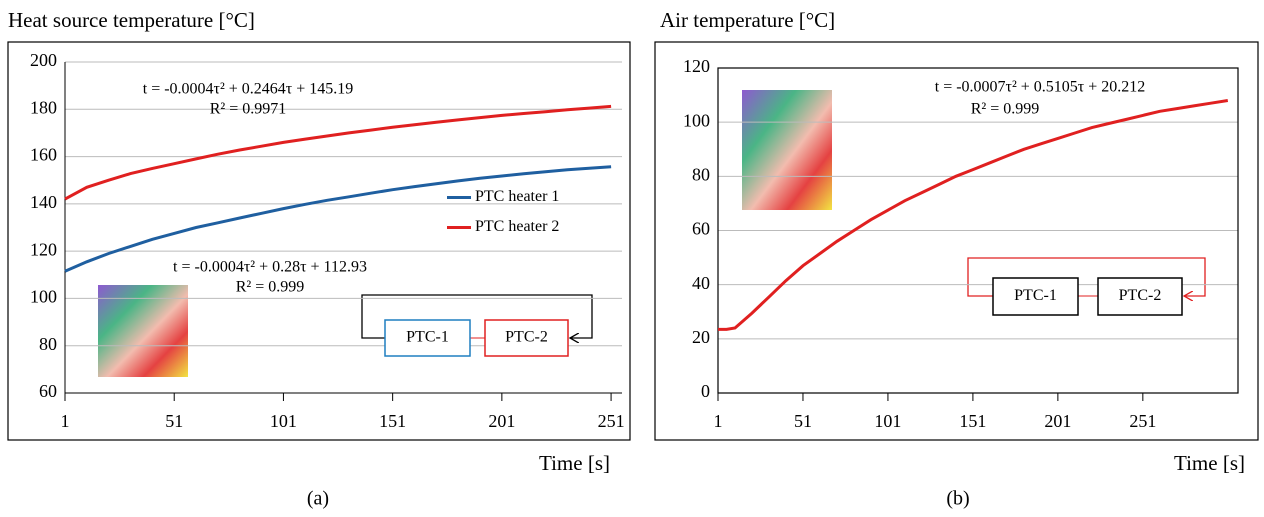 This screenshot has width=1264, height=517. Describe the element at coordinates (318, 499) in the screenshot. I see `panel-label: (a)` at that location.